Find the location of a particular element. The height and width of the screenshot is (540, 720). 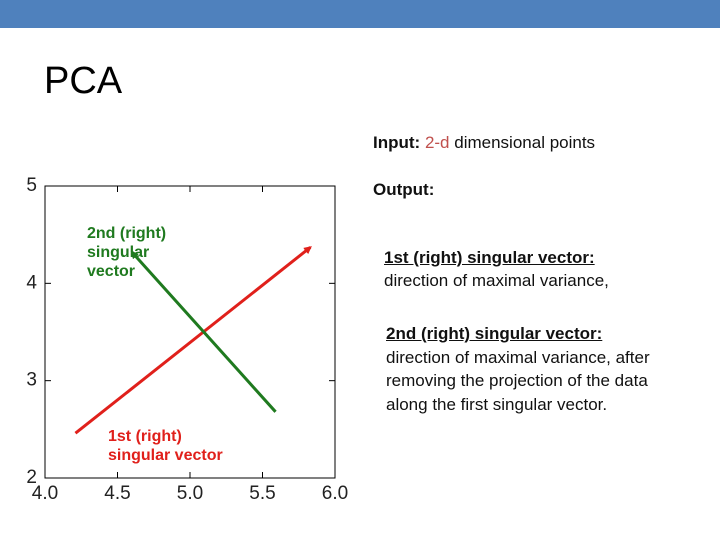

input-highlight: 2-d is located at coordinates (437, 142).